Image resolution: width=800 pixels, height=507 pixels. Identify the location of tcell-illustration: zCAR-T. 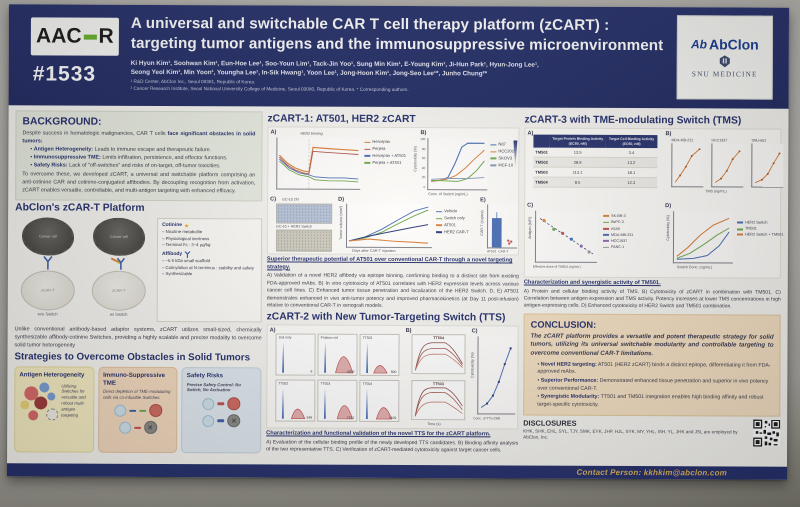
(47, 290).